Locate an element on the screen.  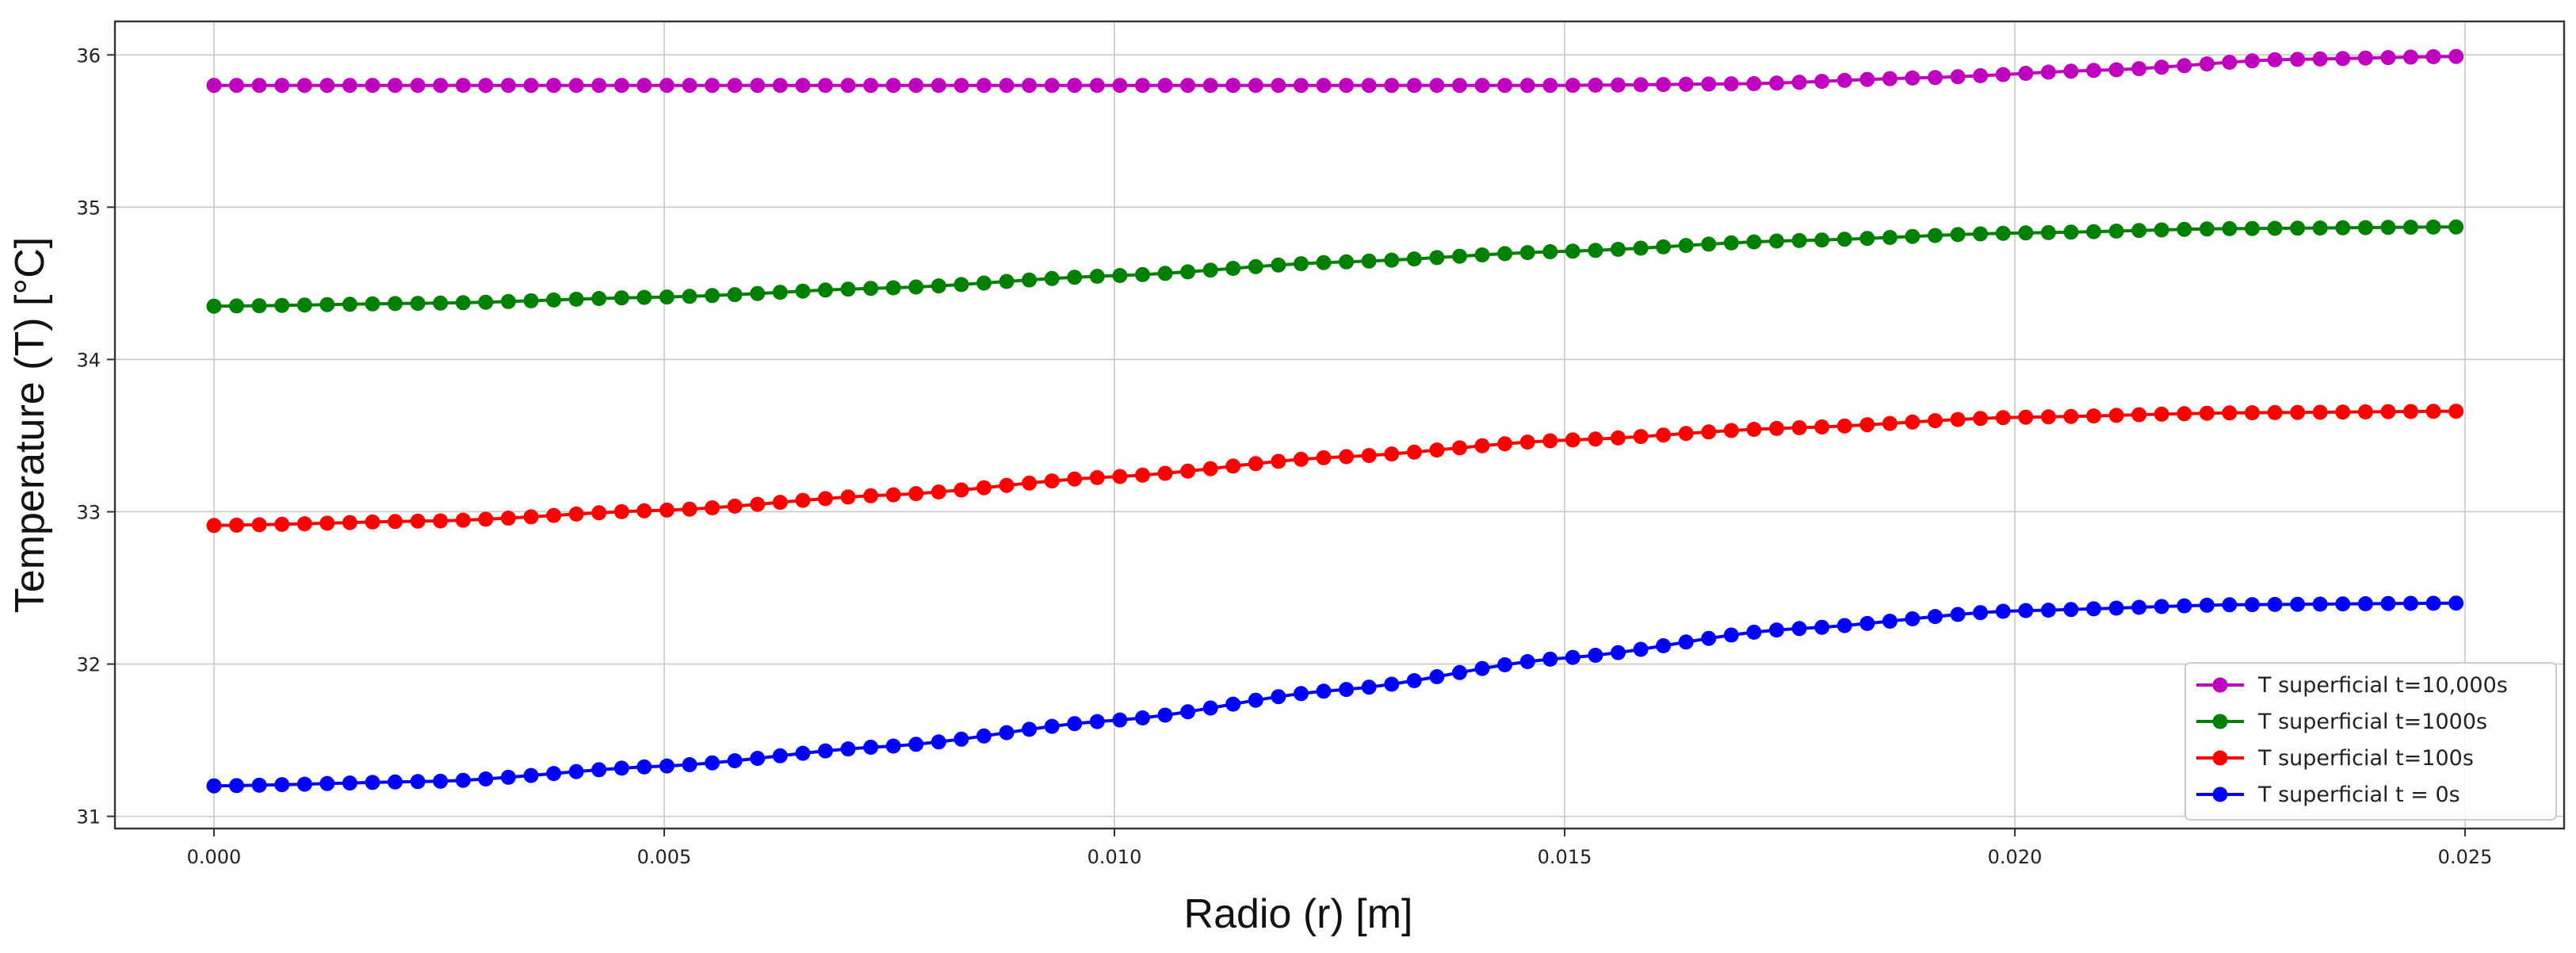
legend-swatch-marker is located at coordinates (2220, 794).